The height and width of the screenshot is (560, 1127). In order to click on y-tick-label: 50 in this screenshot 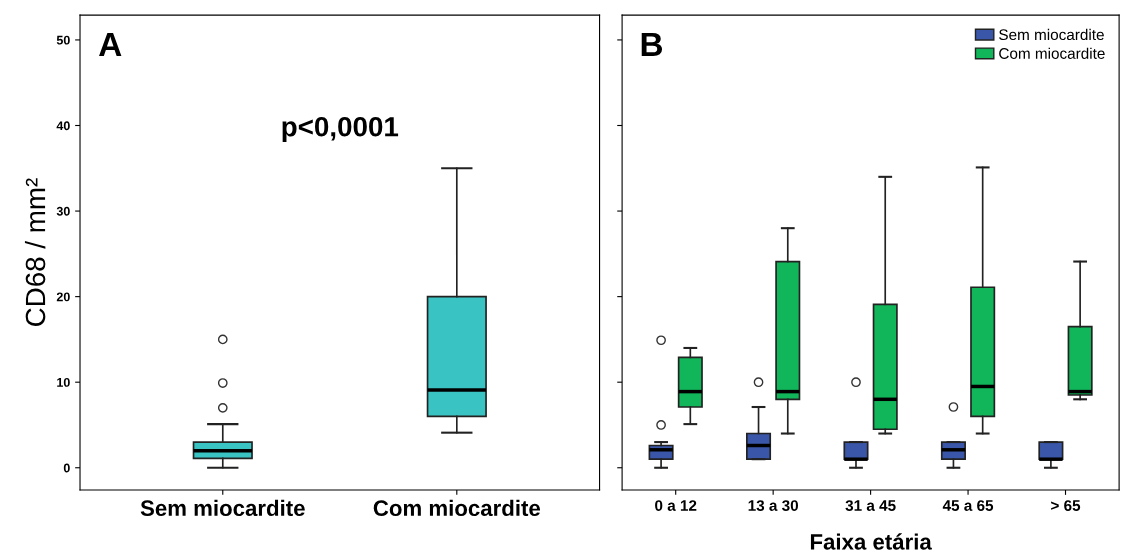, I will do `click(63, 40)`.